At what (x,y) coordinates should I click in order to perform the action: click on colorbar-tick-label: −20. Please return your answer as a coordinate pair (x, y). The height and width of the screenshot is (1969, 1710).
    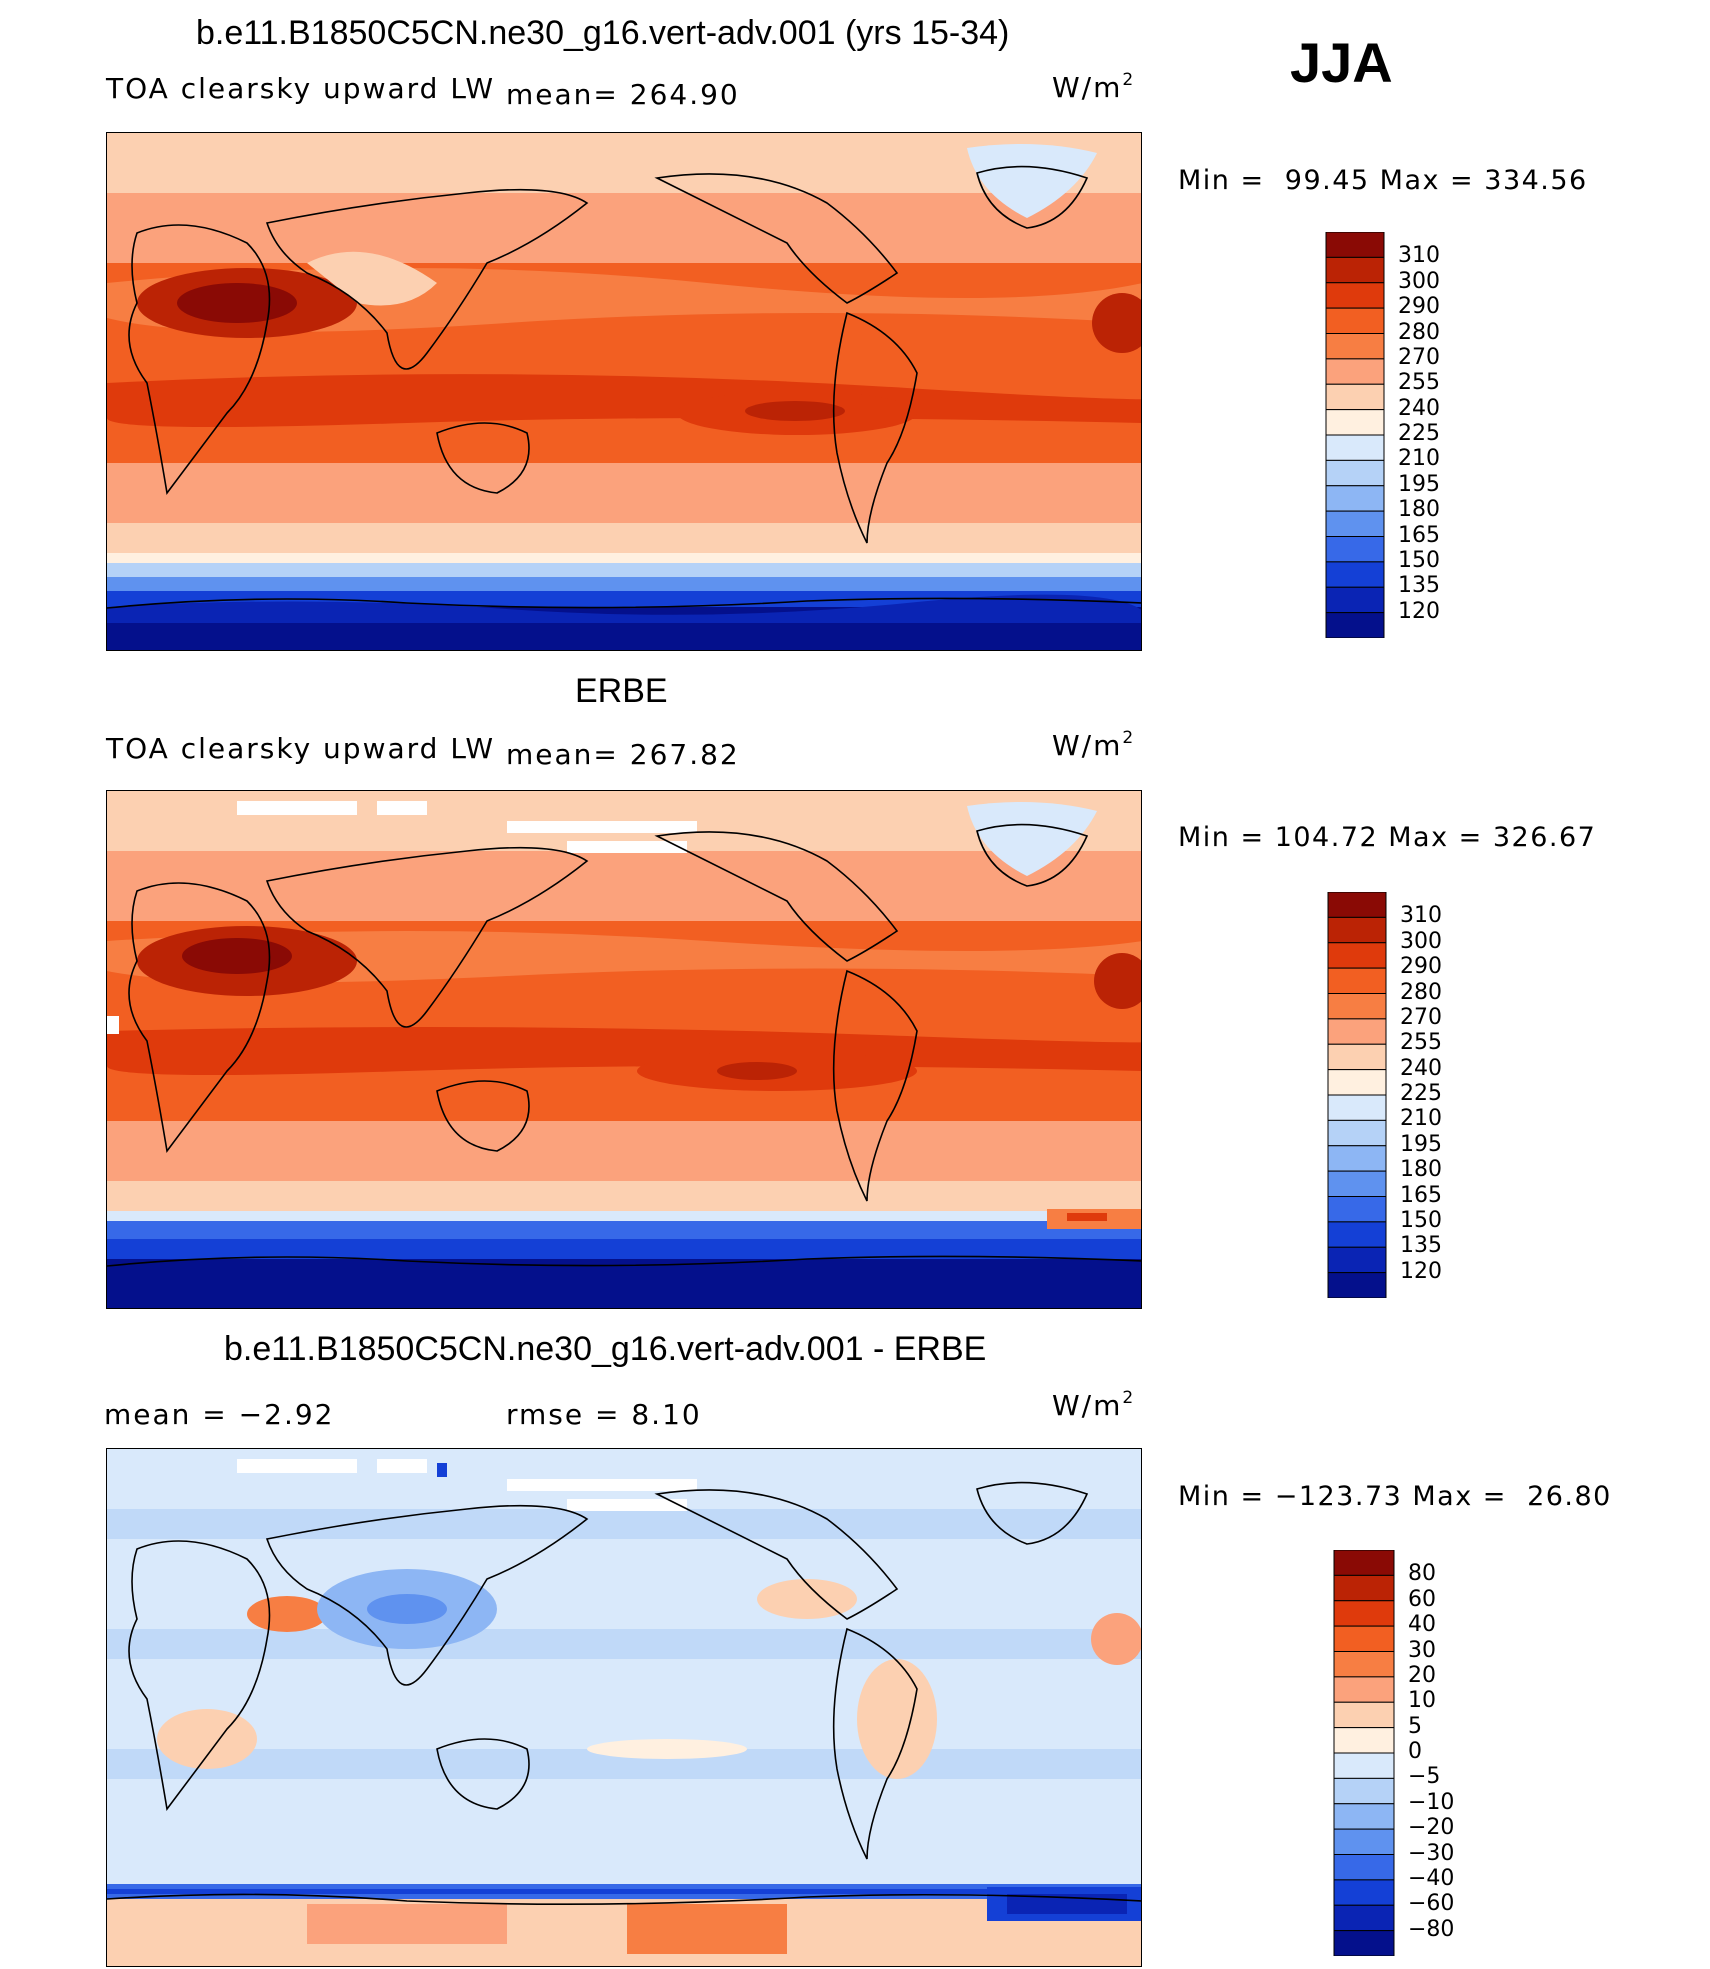
    Looking at the image, I should click on (1431, 1828).